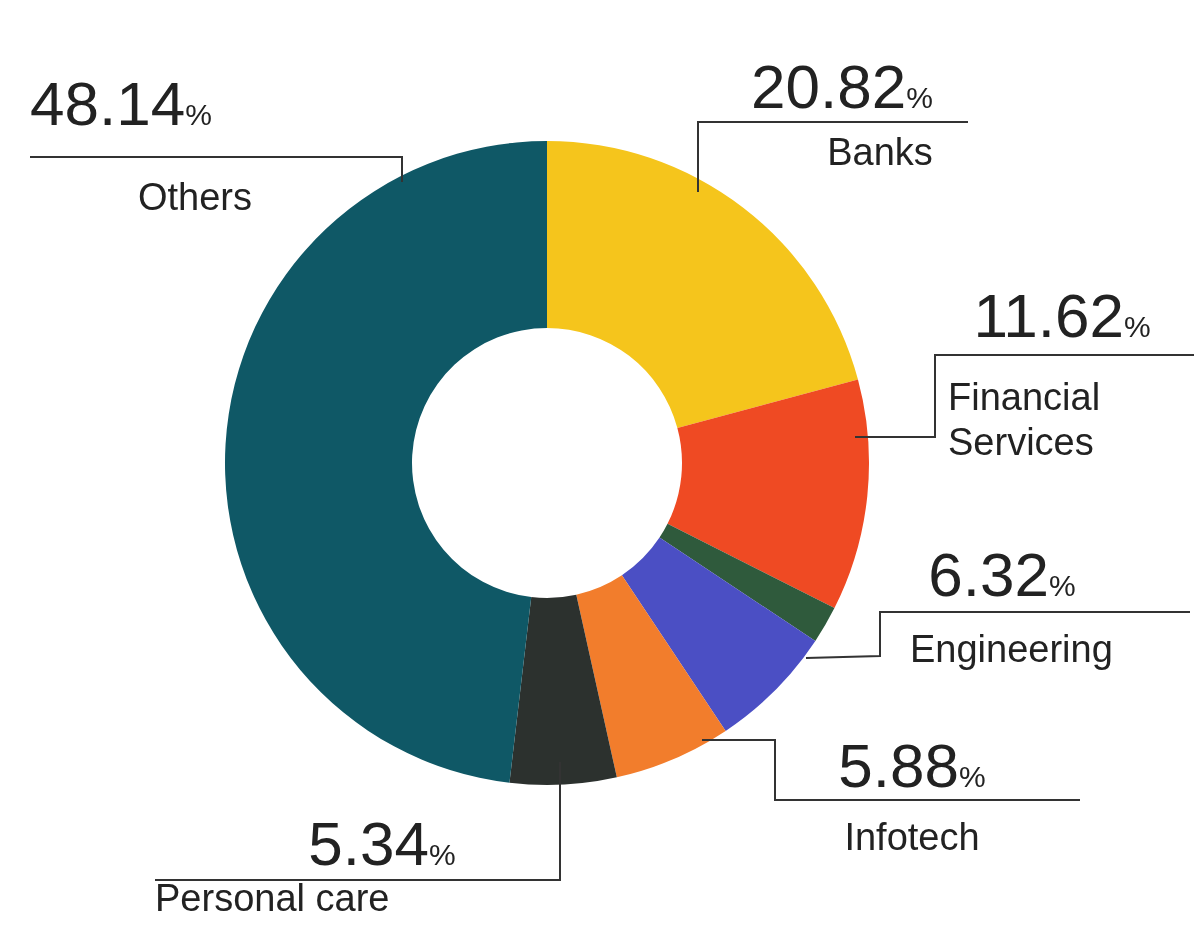  I want to click on data-label: 5.34%, so click(382, 843).